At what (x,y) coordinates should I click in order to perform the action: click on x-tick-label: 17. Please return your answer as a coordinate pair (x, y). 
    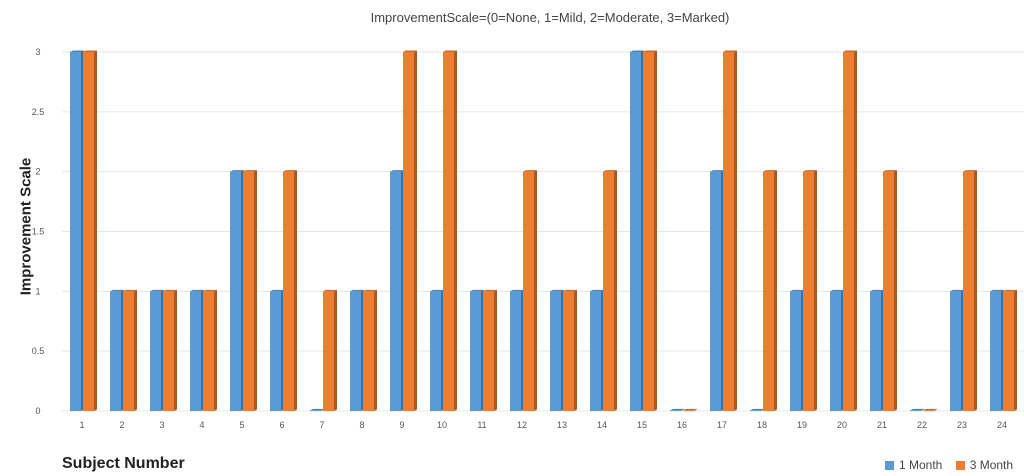
    Looking at the image, I should click on (722, 425).